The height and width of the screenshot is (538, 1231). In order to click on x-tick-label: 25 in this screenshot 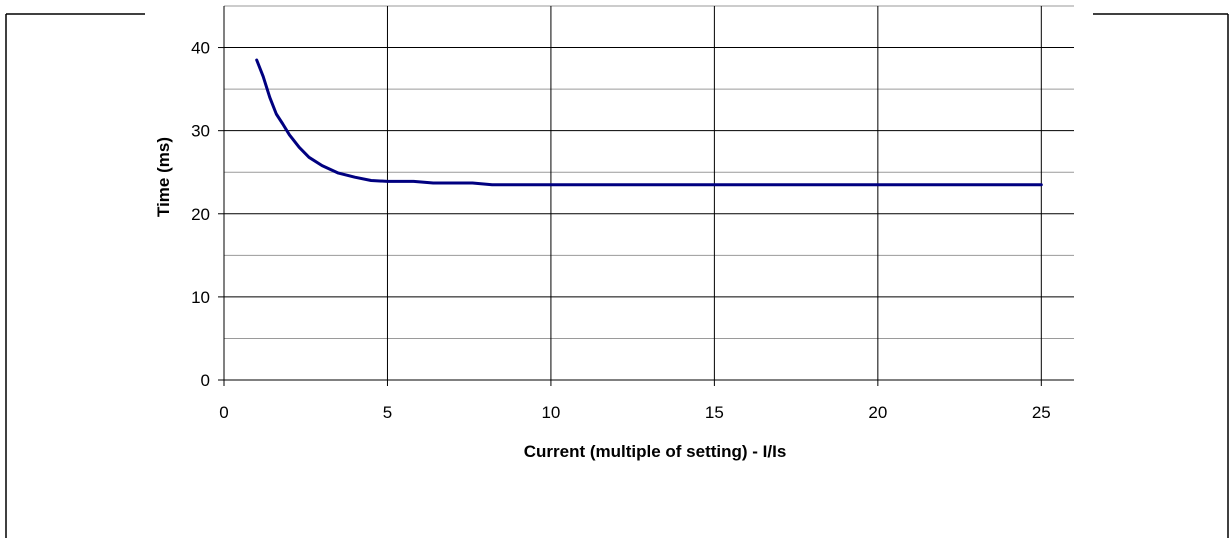, I will do `click(1041, 412)`.